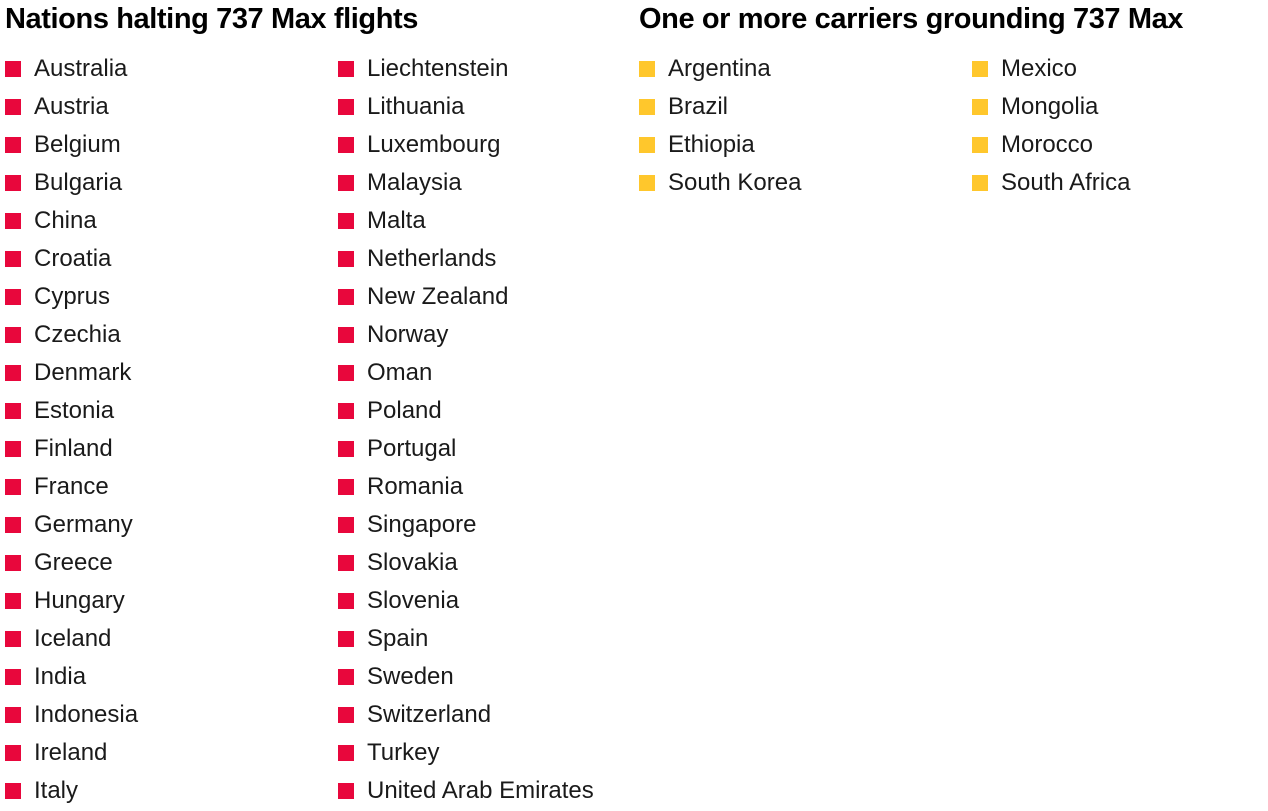 This screenshot has height=811, width=1268. I want to click on country-label: United Arab Emirates, so click(480, 790).